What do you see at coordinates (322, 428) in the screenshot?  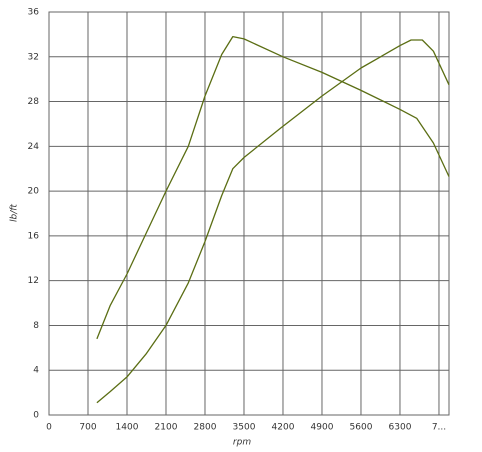 I see `x-tick-label: 4900` at bounding box center [322, 428].